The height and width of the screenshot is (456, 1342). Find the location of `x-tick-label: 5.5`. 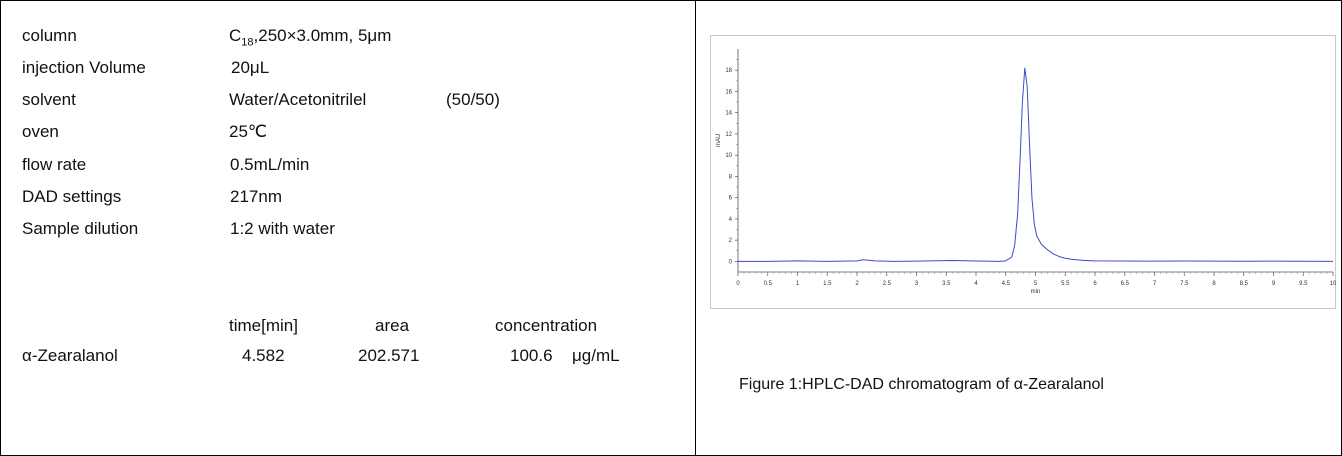

x-tick-label: 5.5 is located at coordinates (1065, 284).